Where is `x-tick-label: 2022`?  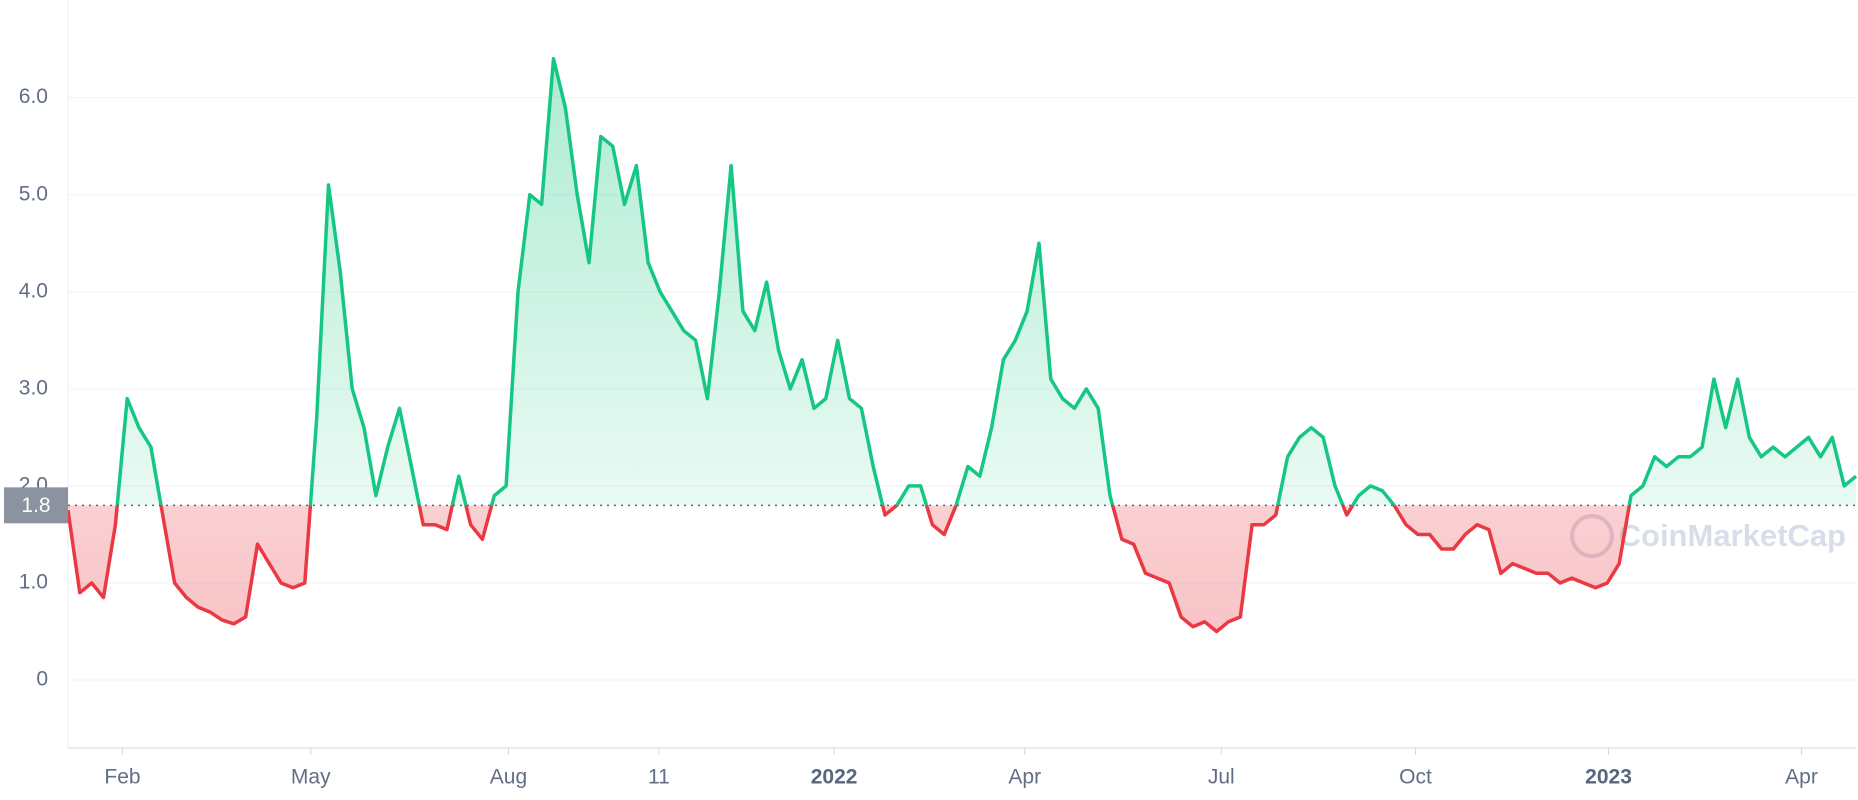 x-tick-label: 2022 is located at coordinates (834, 777).